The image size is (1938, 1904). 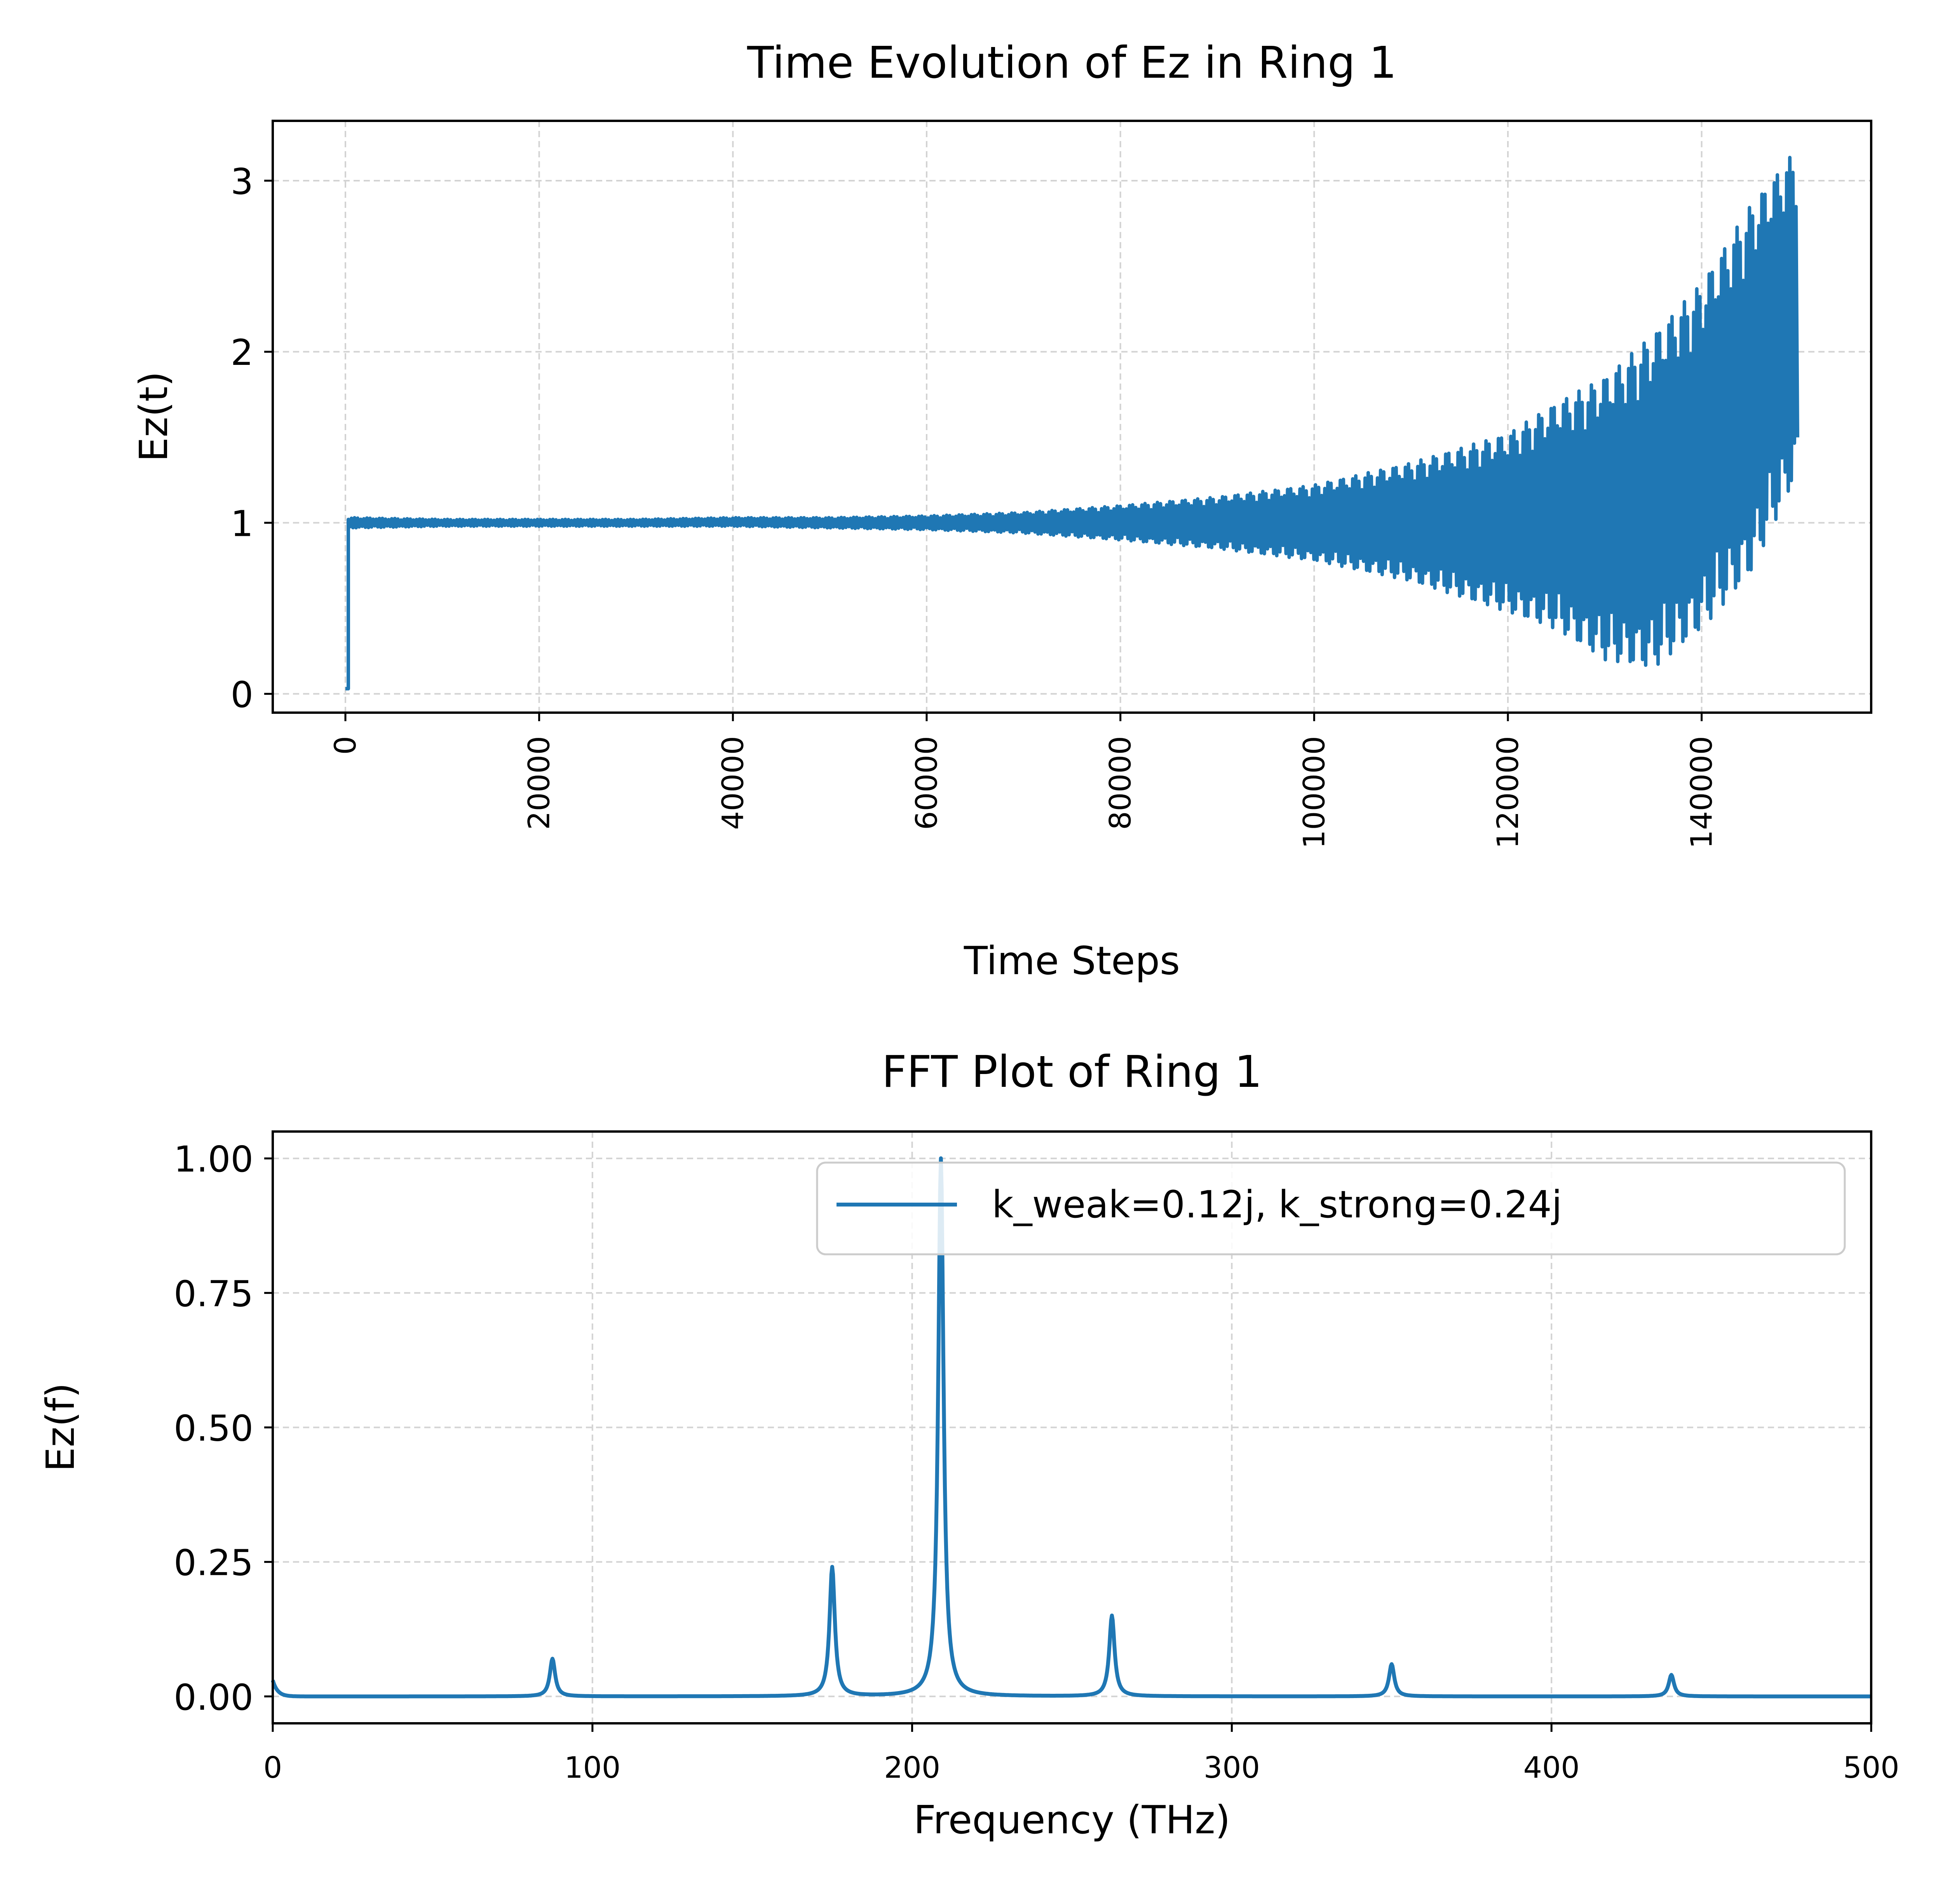 I want to click on fft-x-ticks: 0 100 200 300 400 500, so click(x=1081, y=1754).